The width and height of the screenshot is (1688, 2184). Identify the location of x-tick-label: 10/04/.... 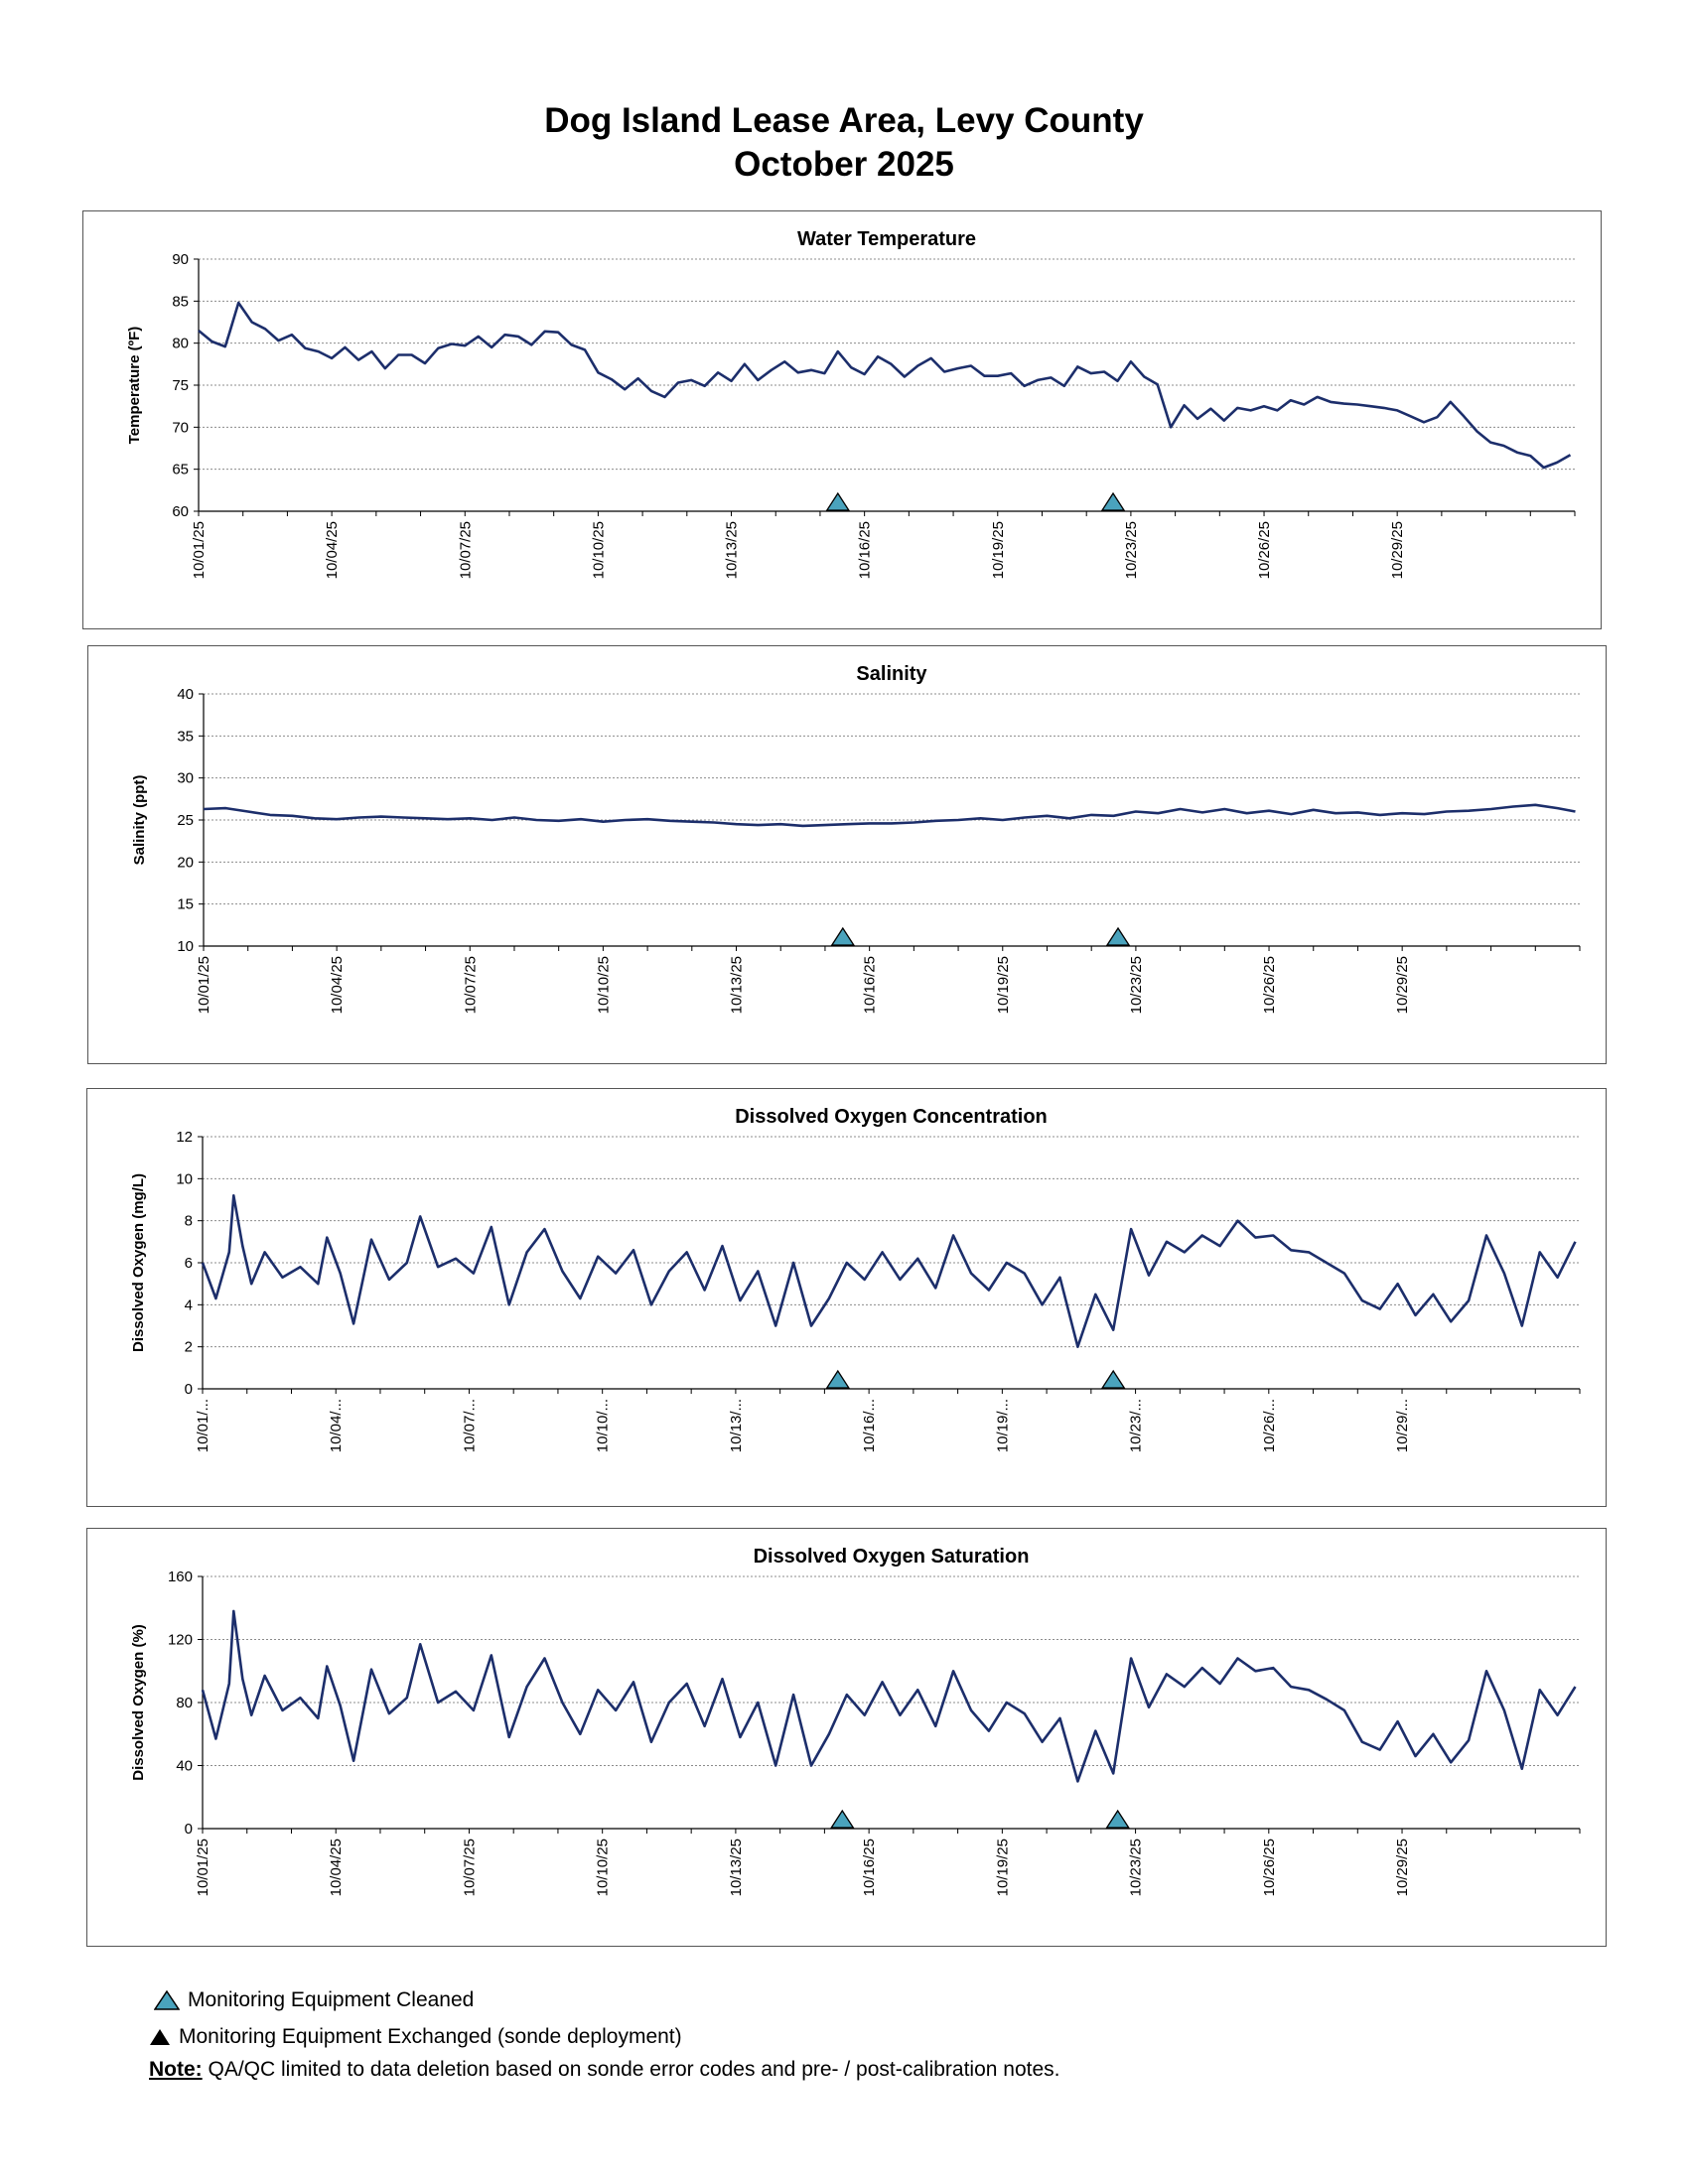
(336, 1425).